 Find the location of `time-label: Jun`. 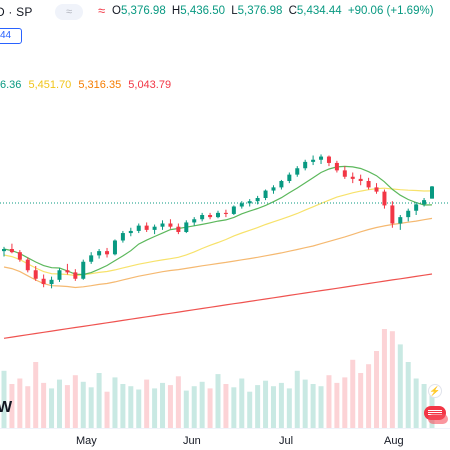

time-label: Jun is located at coordinates (192, 441).